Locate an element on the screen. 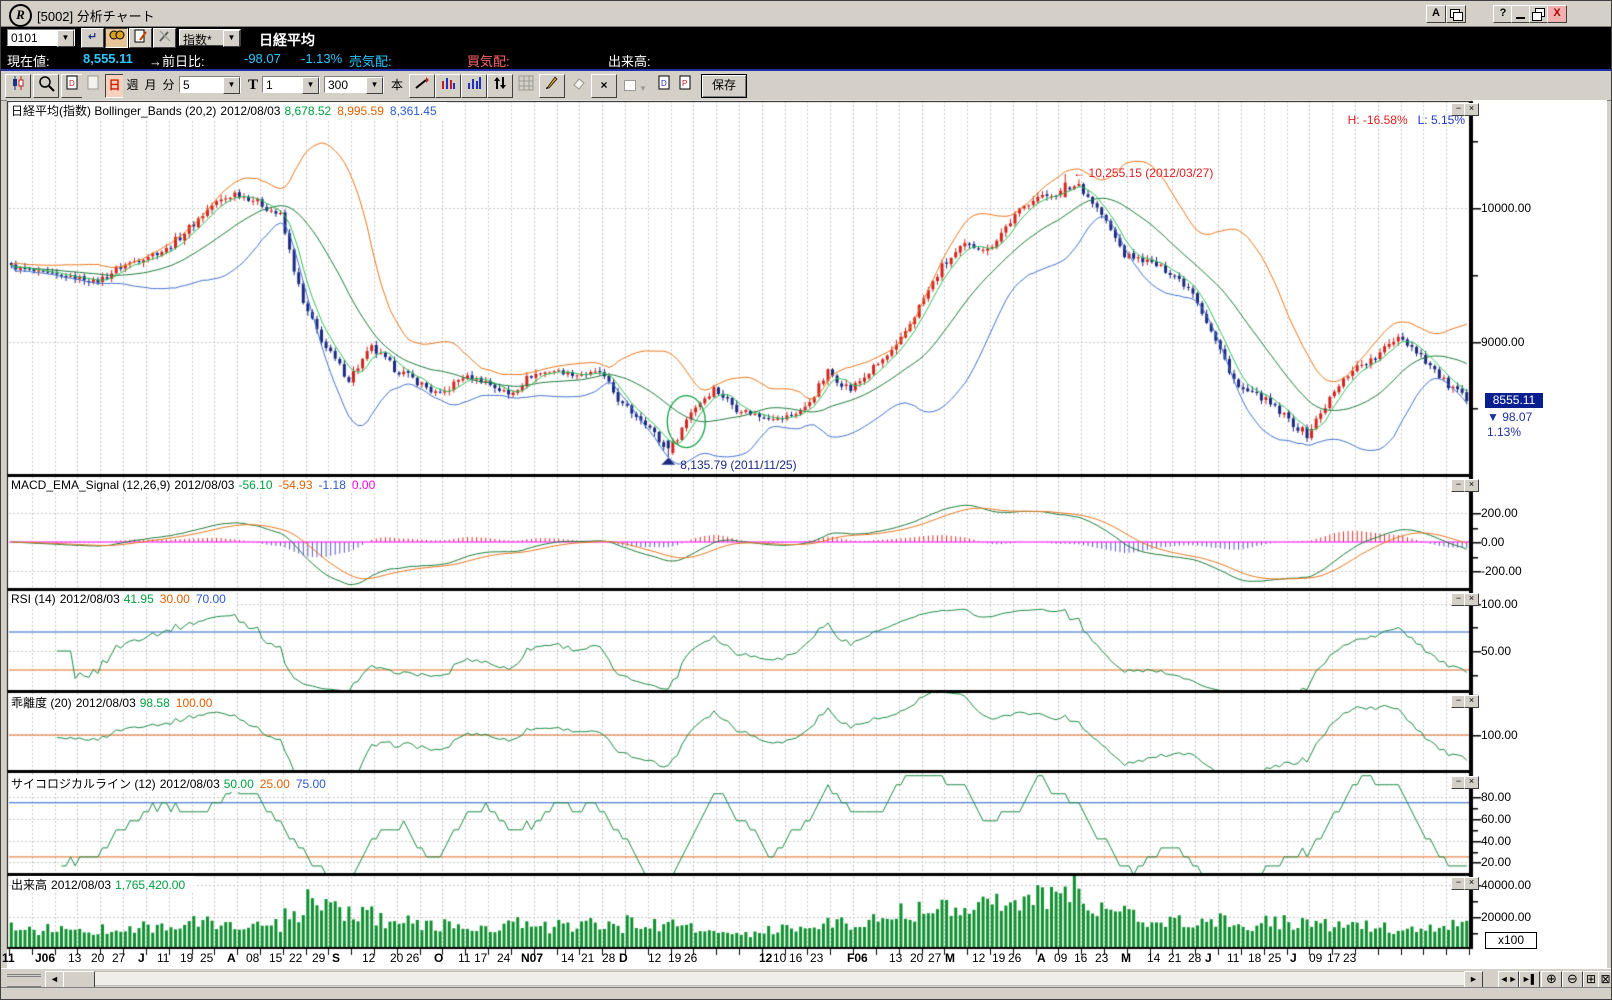 This screenshot has height=1000, width=1612. panel-date: 2012/08/03 is located at coordinates (105, 703).